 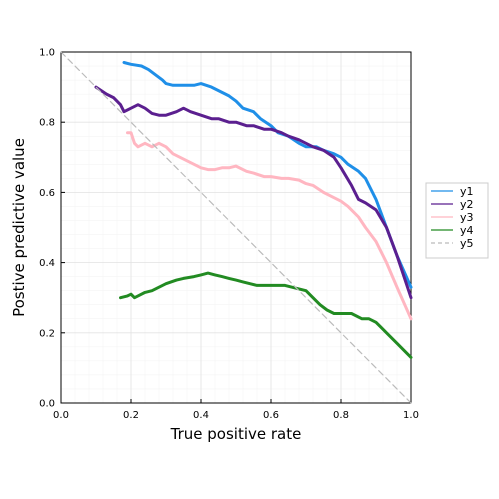 I want to click on legend-label-y3: y3, so click(x=467, y=217).